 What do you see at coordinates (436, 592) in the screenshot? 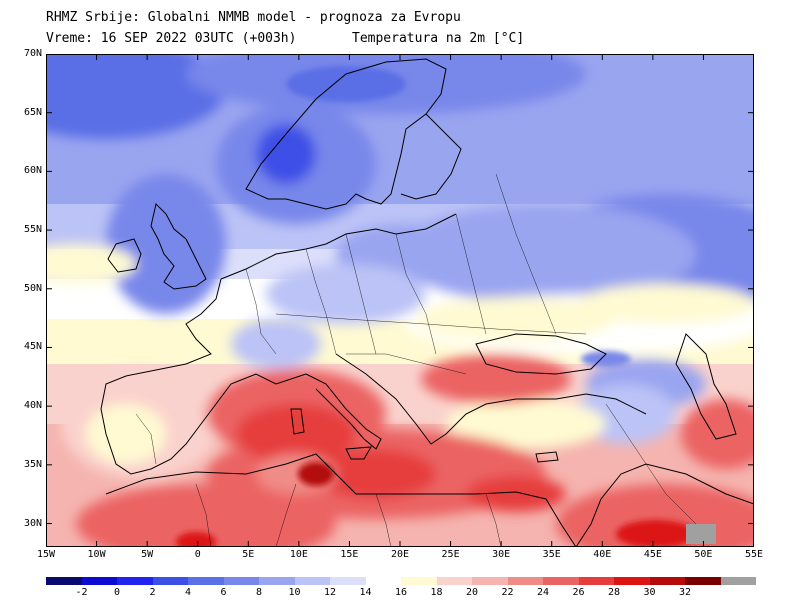
I see `colorbar-label: 18` at bounding box center [436, 592].